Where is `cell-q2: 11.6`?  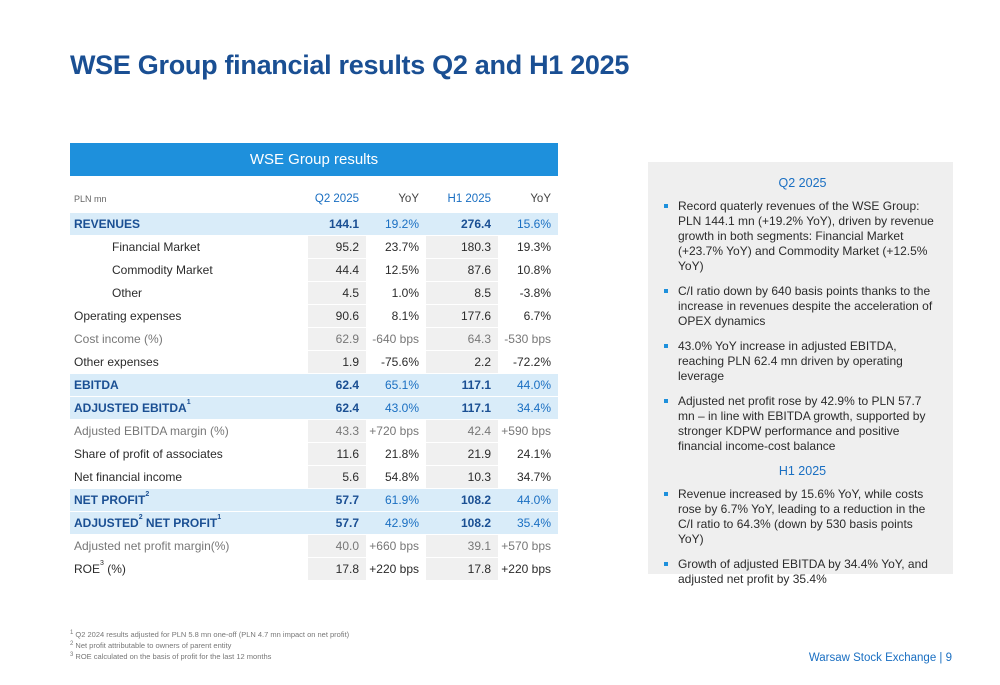 cell-q2: 11.6 is located at coordinates (337, 454).